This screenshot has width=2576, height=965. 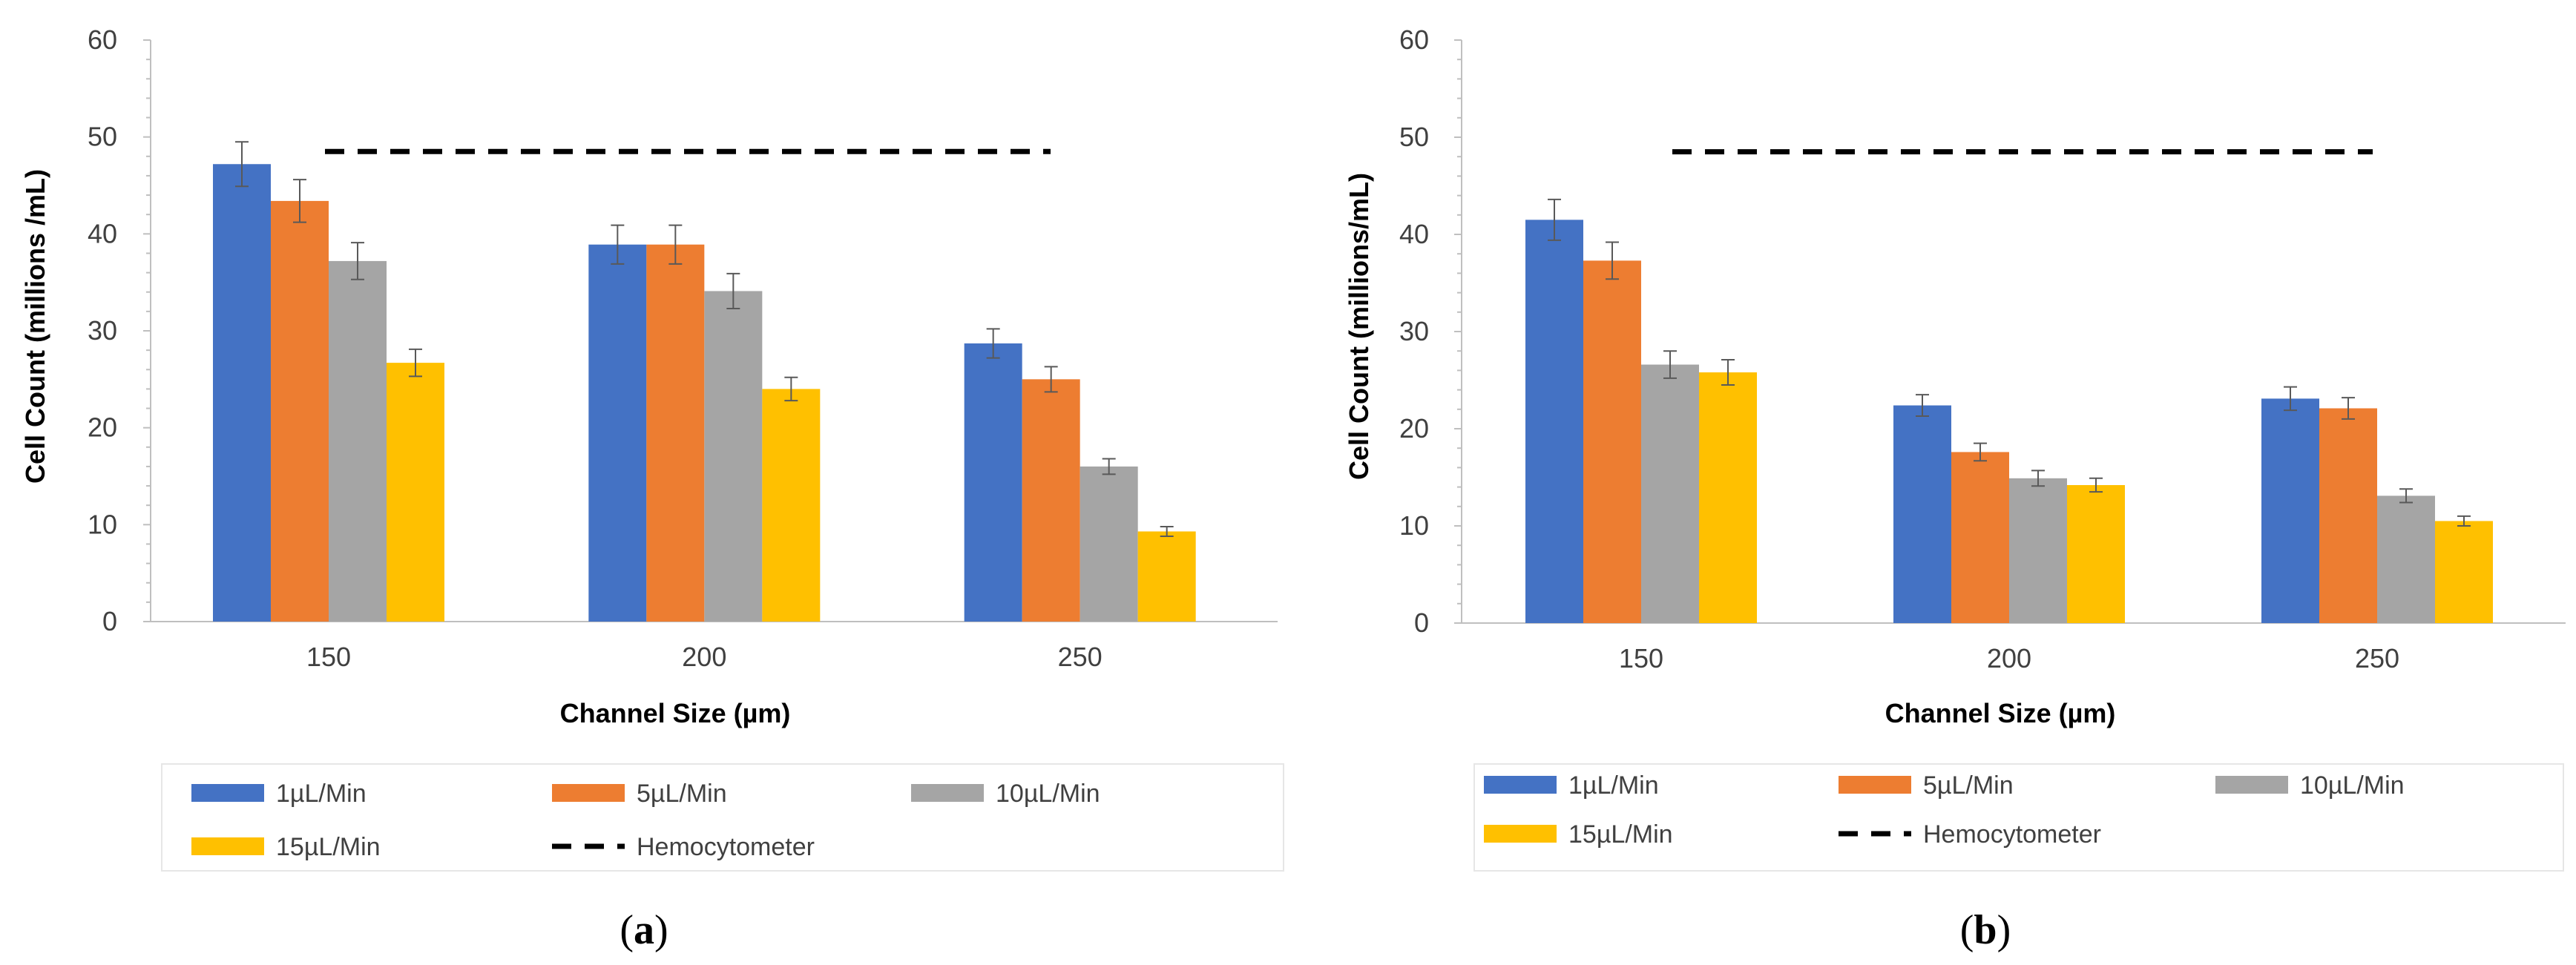 I want to click on caption-letter: a, so click(x=644, y=930).